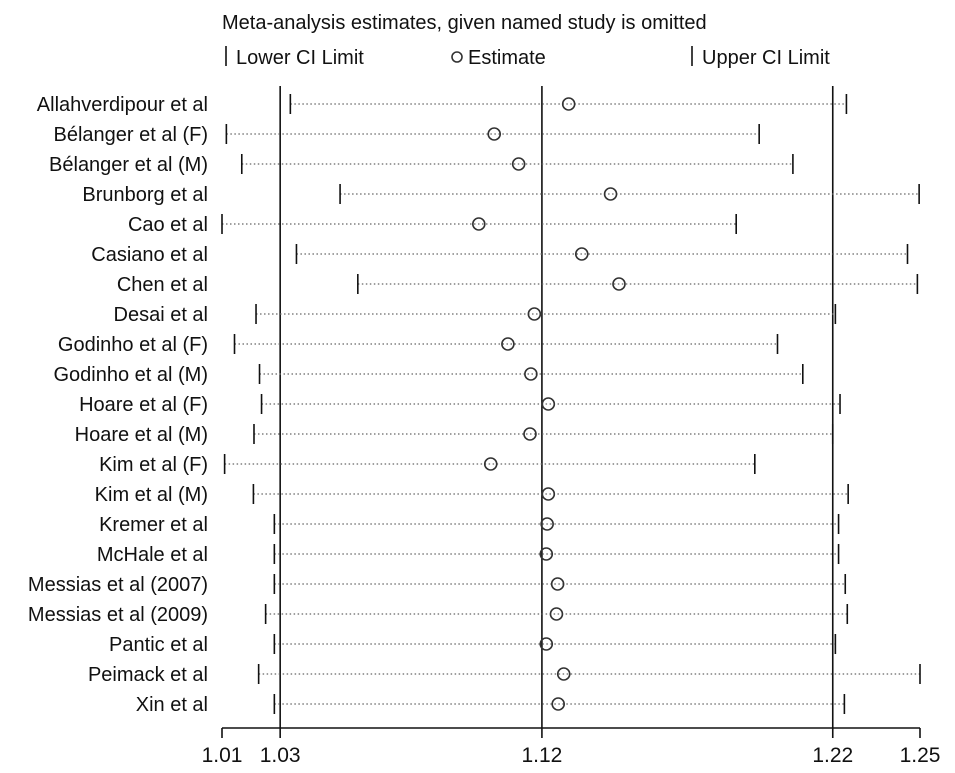 The width and height of the screenshot is (955, 773). Describe the element at coordinates (418, 345) in the screenshot. I see `study-row: Godinho et al (F)` at that location.